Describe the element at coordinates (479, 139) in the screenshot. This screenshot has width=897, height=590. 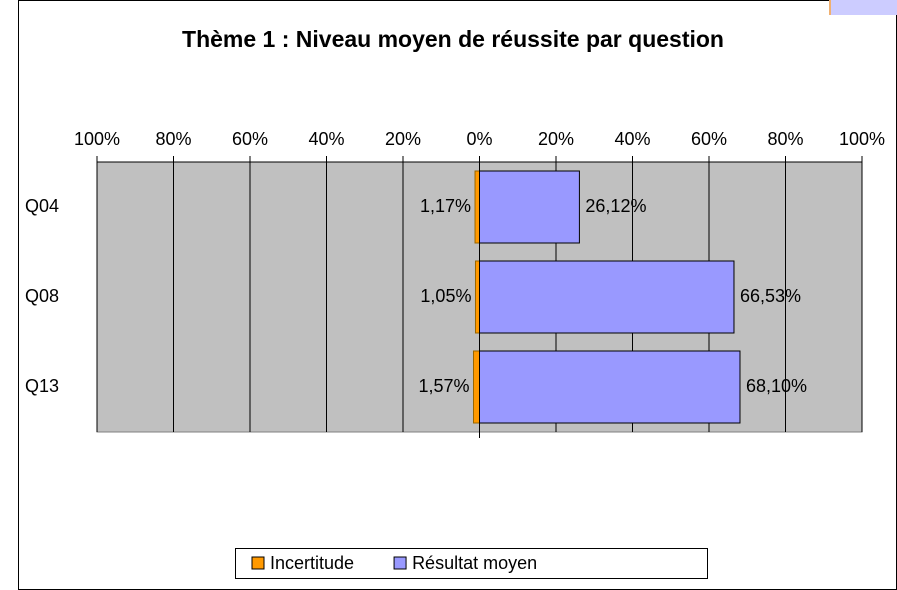
I see `x-tick-label: 0%` at that location.